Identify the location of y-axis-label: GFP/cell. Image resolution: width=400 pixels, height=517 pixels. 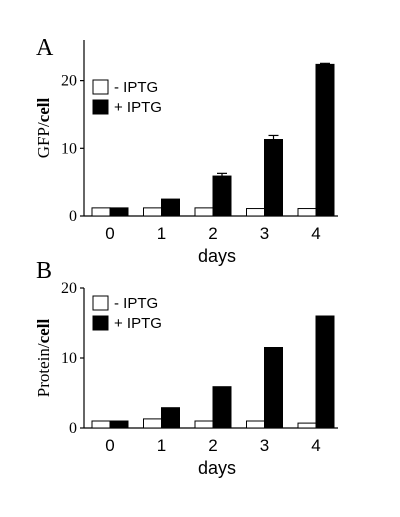
(43, 127).